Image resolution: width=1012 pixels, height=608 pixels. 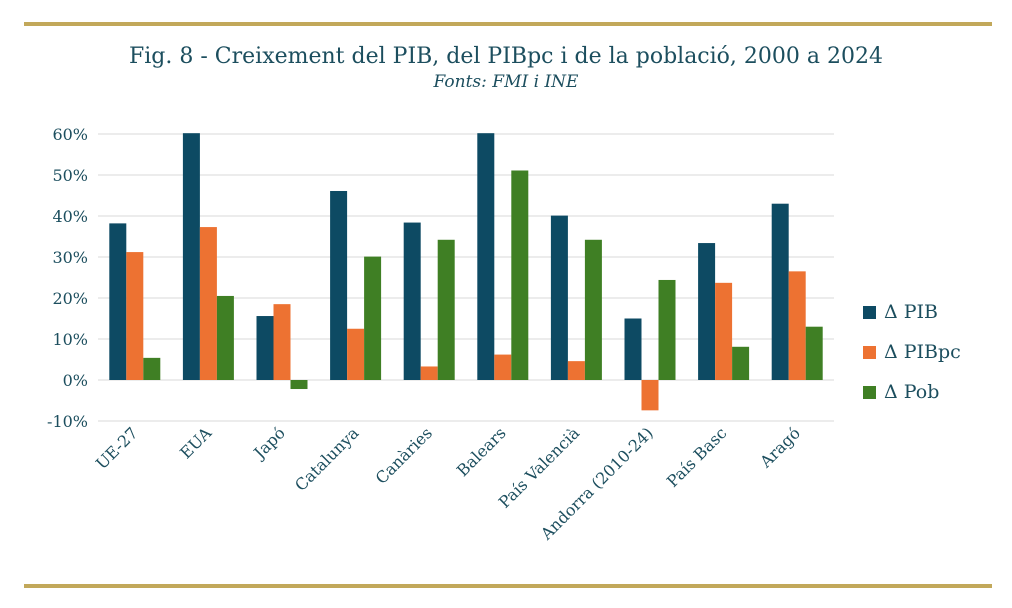 What do you see at coordinates (869, 392) in the screenshot?
I see `legend-swatch-pob` at bounding box center [869, 392].